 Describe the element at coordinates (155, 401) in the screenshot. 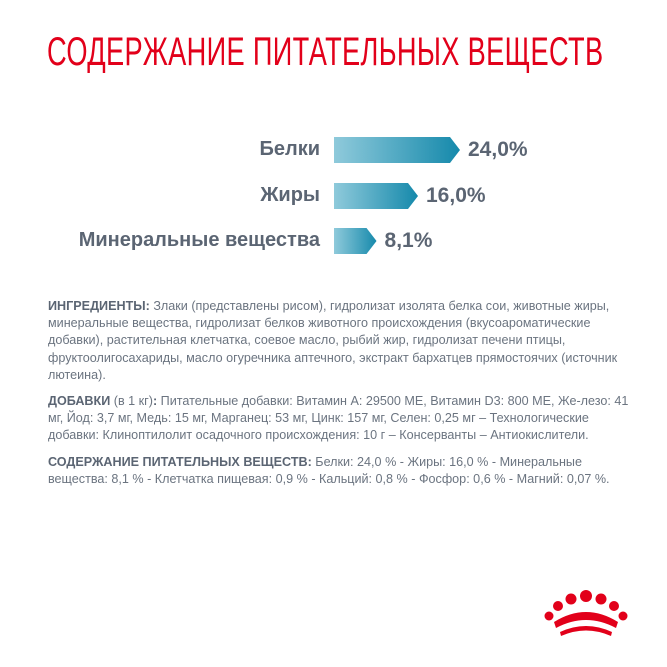

I see `additives-colon: :` at that location.